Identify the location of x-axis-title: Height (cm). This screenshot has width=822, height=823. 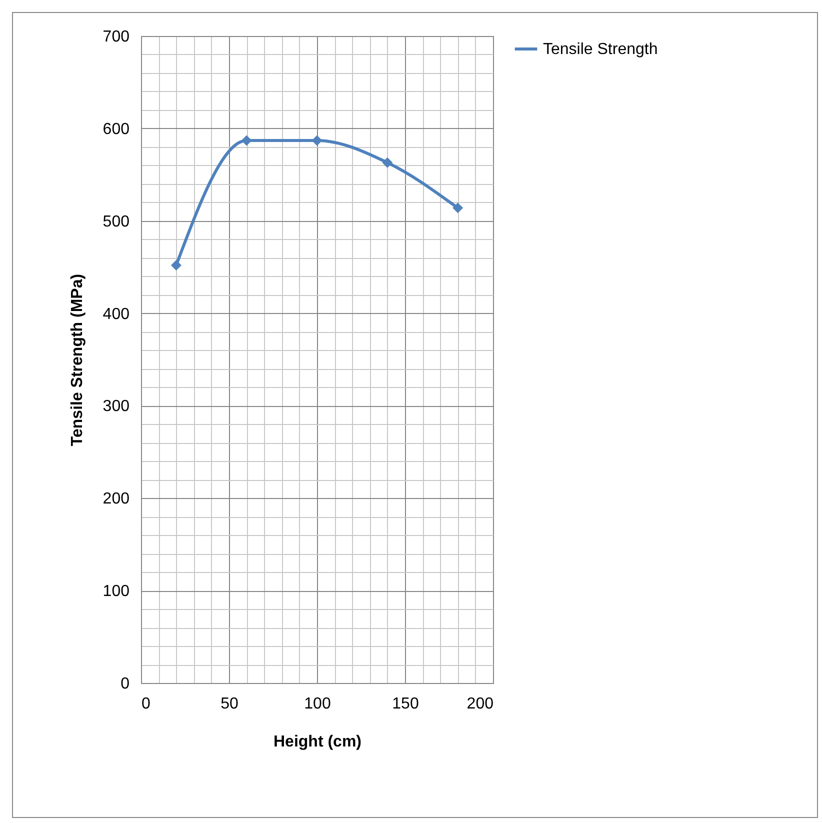
(318, 742).